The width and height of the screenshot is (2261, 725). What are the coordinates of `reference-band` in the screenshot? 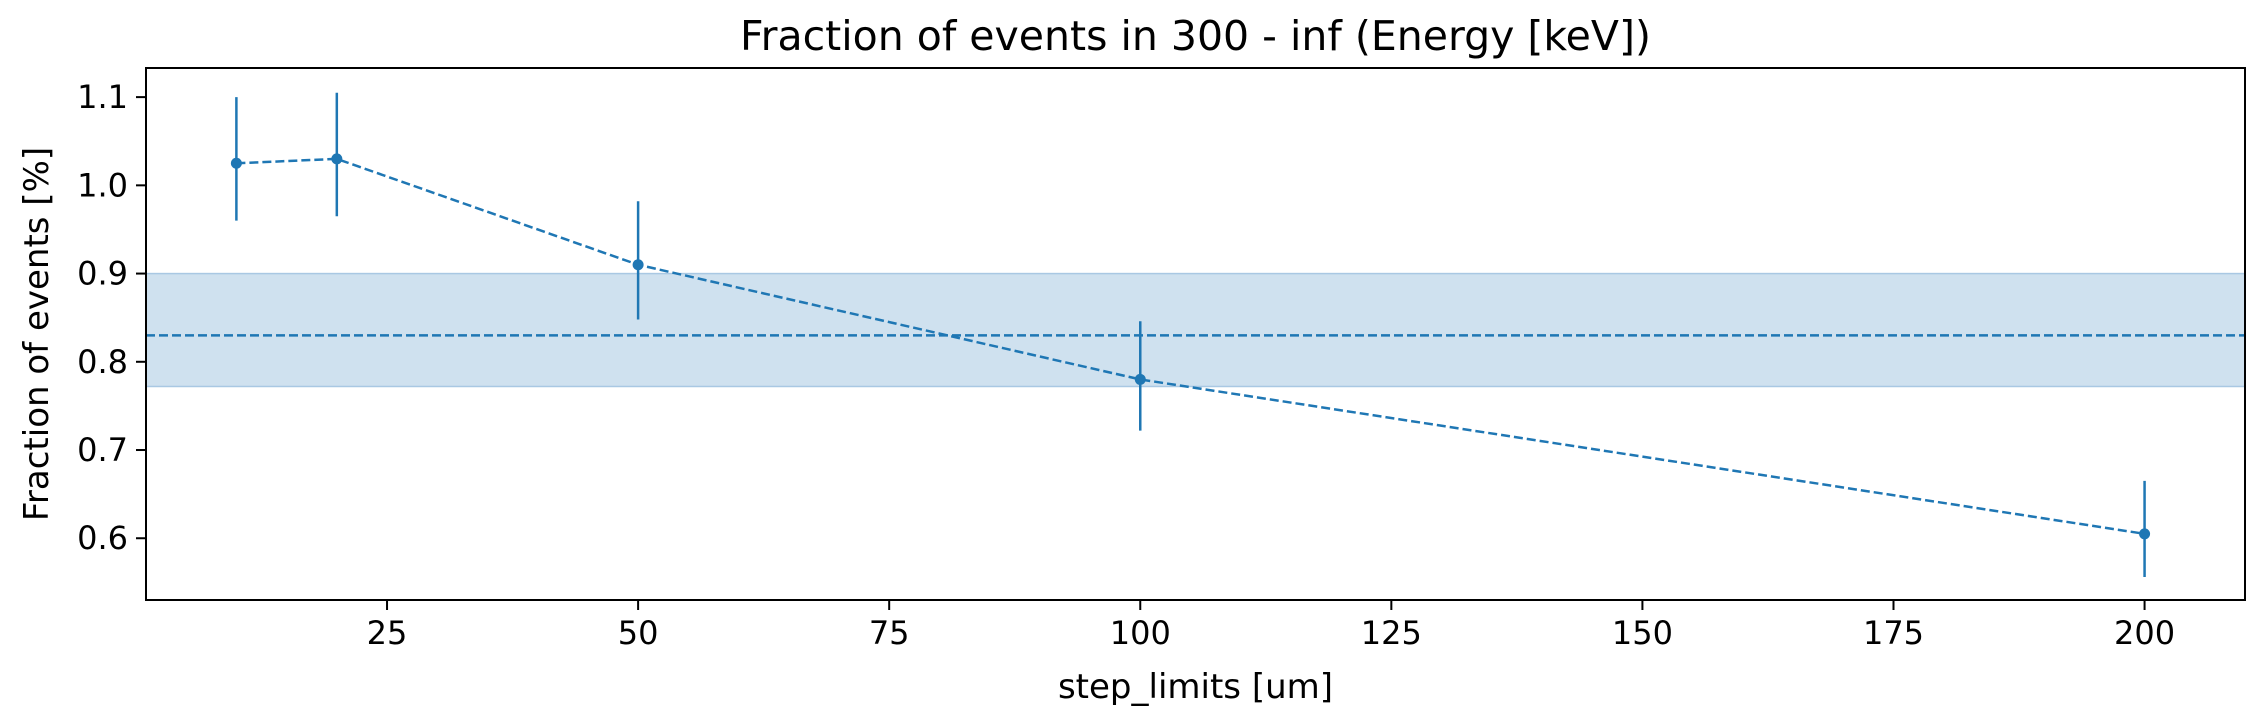 It's located at (1195, 330).